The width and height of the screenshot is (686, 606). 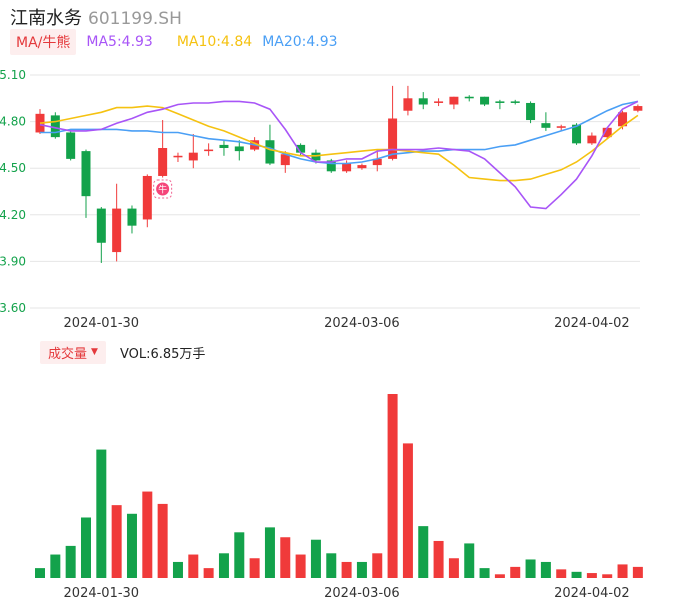 What do you see at coordinates (13, 168) in the screenshot?
I see `y-tick-label: 4.50` at bounding box center [13, 168].